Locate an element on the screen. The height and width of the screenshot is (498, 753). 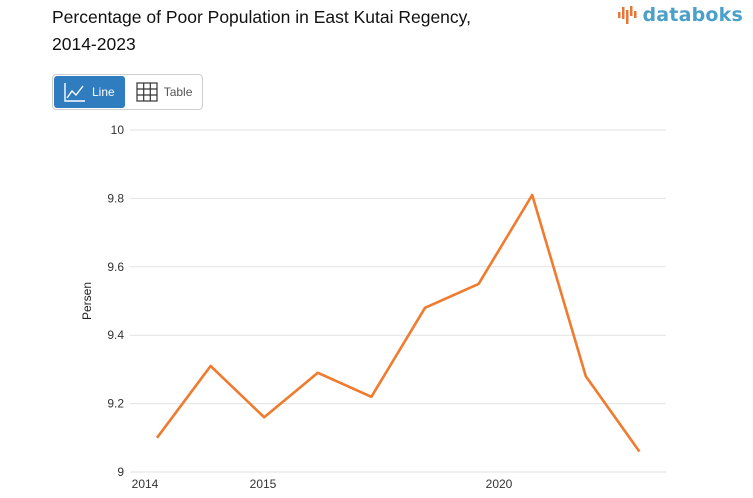
y-tick-label: 9.8 is located at coordinates (115, 198).